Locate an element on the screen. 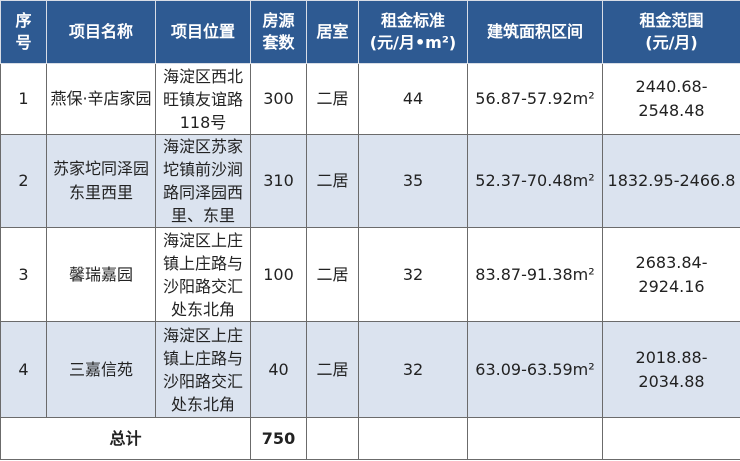 The height and width of the screenshot is (461, 740). header-area: 建筑面积区间 is located at coordinates (535, 32).